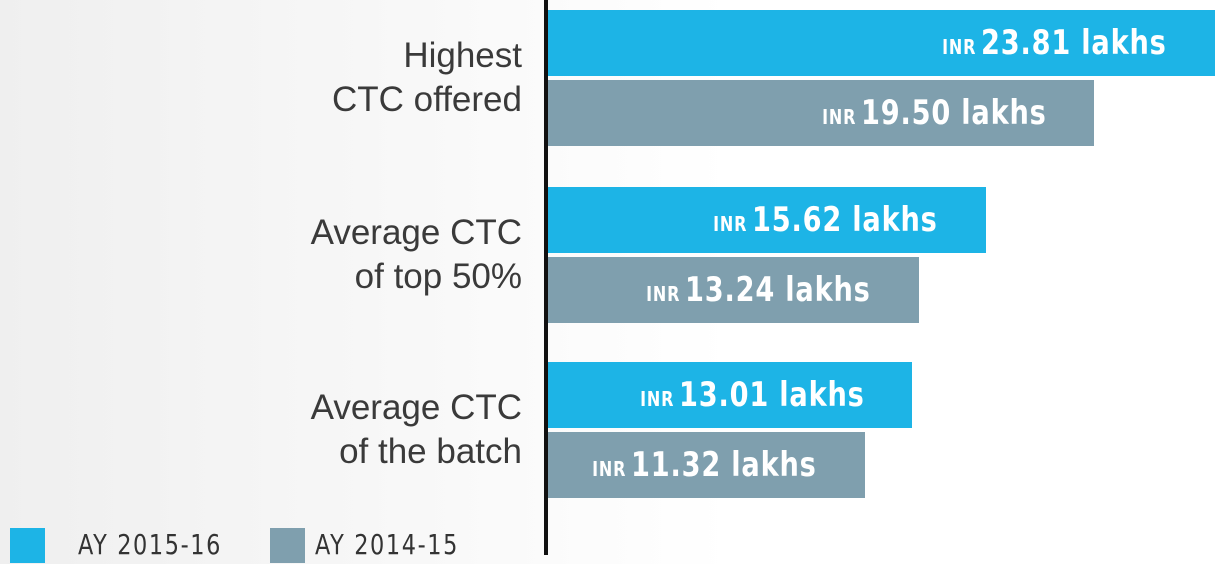  I want to click on bar: INR 15.62 lakhs, so click(767, 220).